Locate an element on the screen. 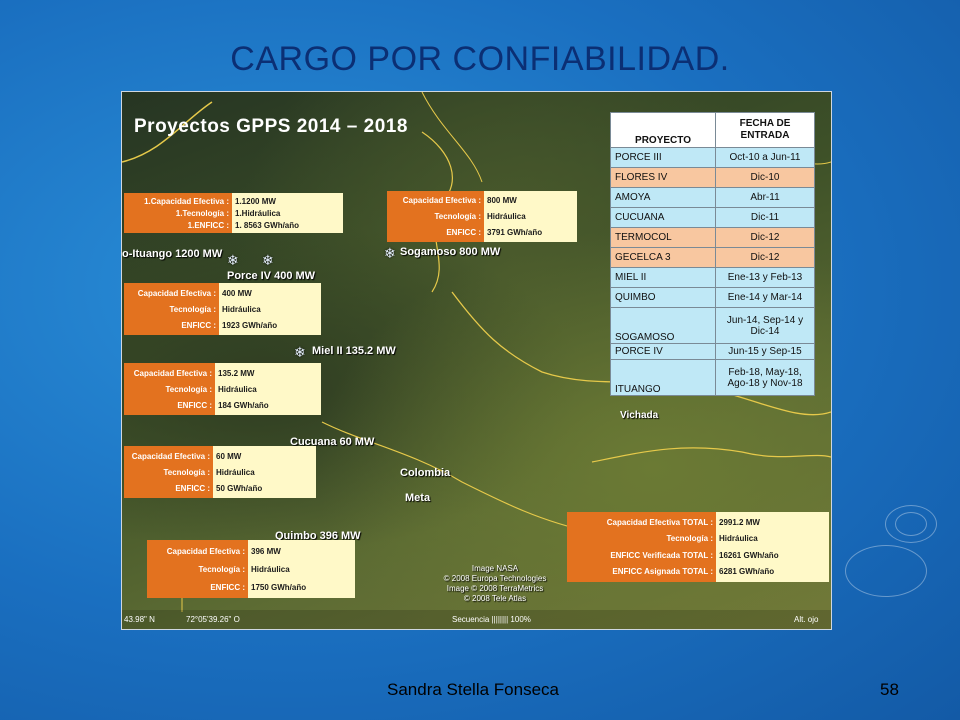  place-label-cucuana: Cucuana 60 MW is located at coordinates (332, 442).